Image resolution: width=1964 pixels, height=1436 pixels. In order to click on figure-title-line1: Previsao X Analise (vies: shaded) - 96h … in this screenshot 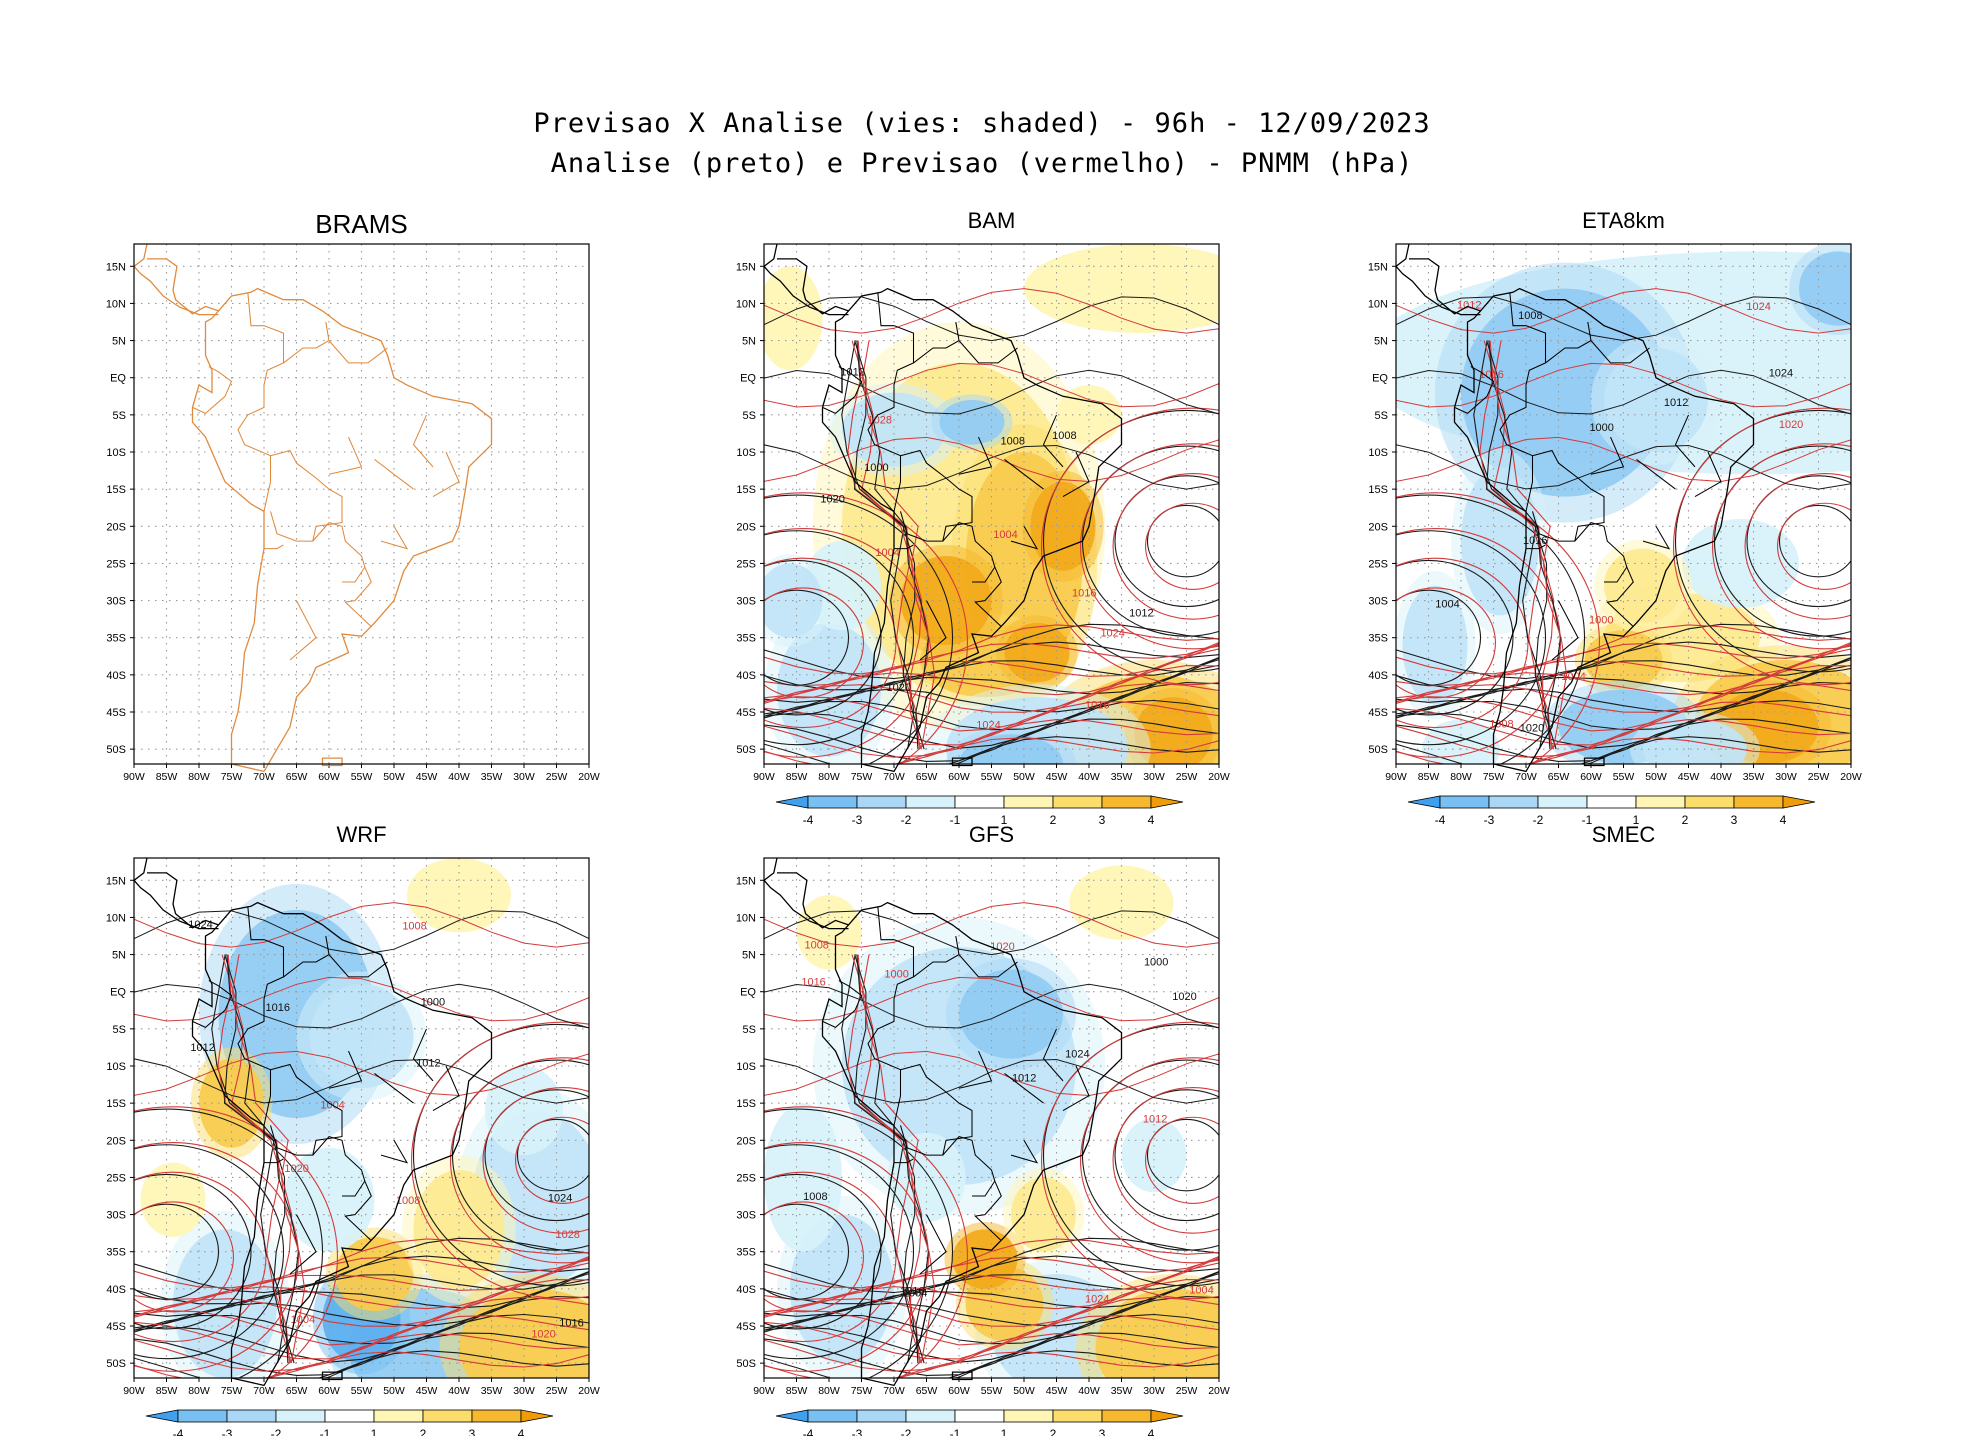, I will do `click(982, 123)`.